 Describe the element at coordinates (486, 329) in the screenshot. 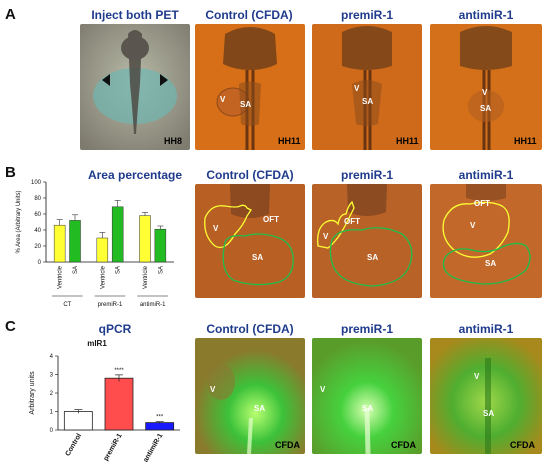

I see `title-c-antimir: antimiR-1` at that location.